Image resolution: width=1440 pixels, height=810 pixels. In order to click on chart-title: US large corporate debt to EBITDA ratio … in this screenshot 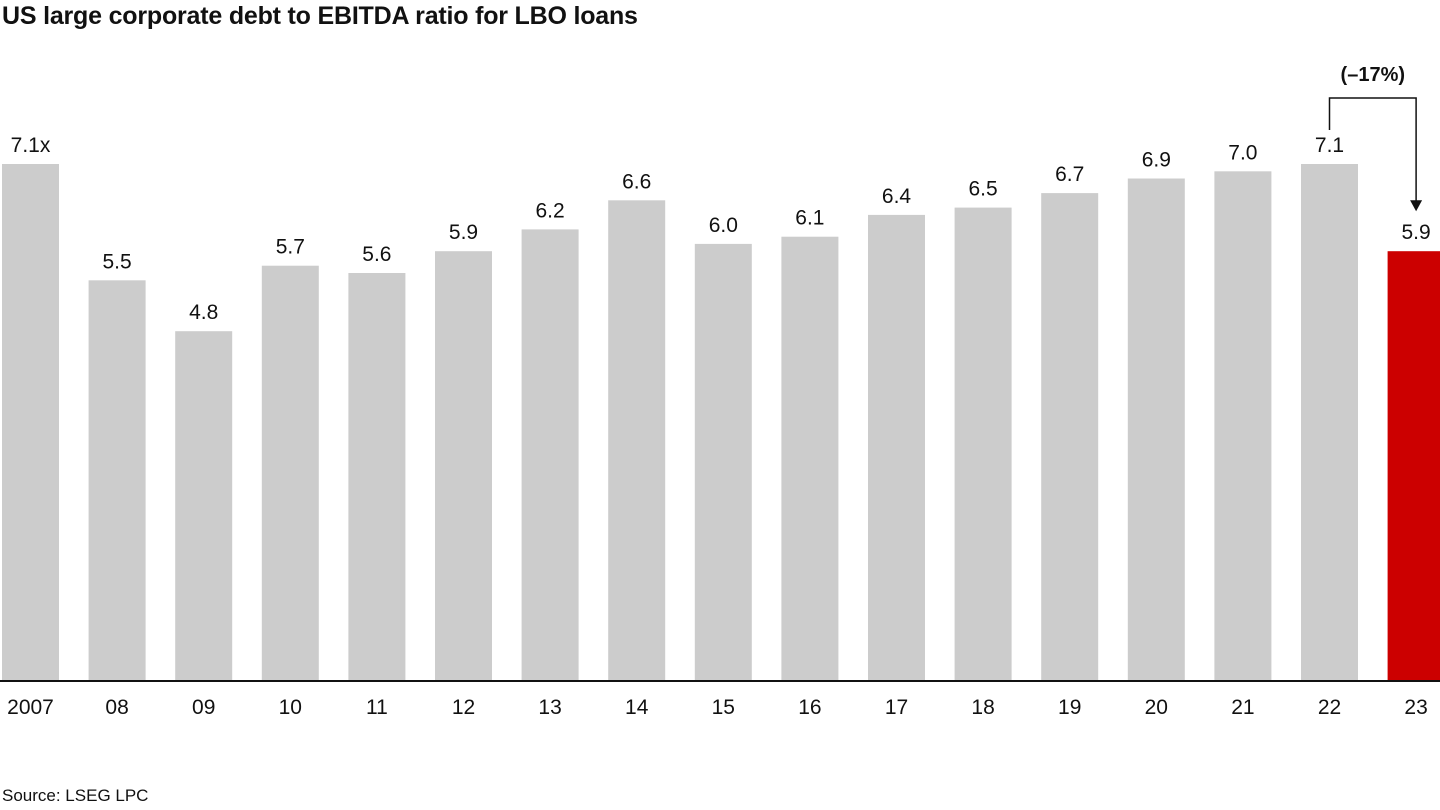, I will do `click(320, 16)`.